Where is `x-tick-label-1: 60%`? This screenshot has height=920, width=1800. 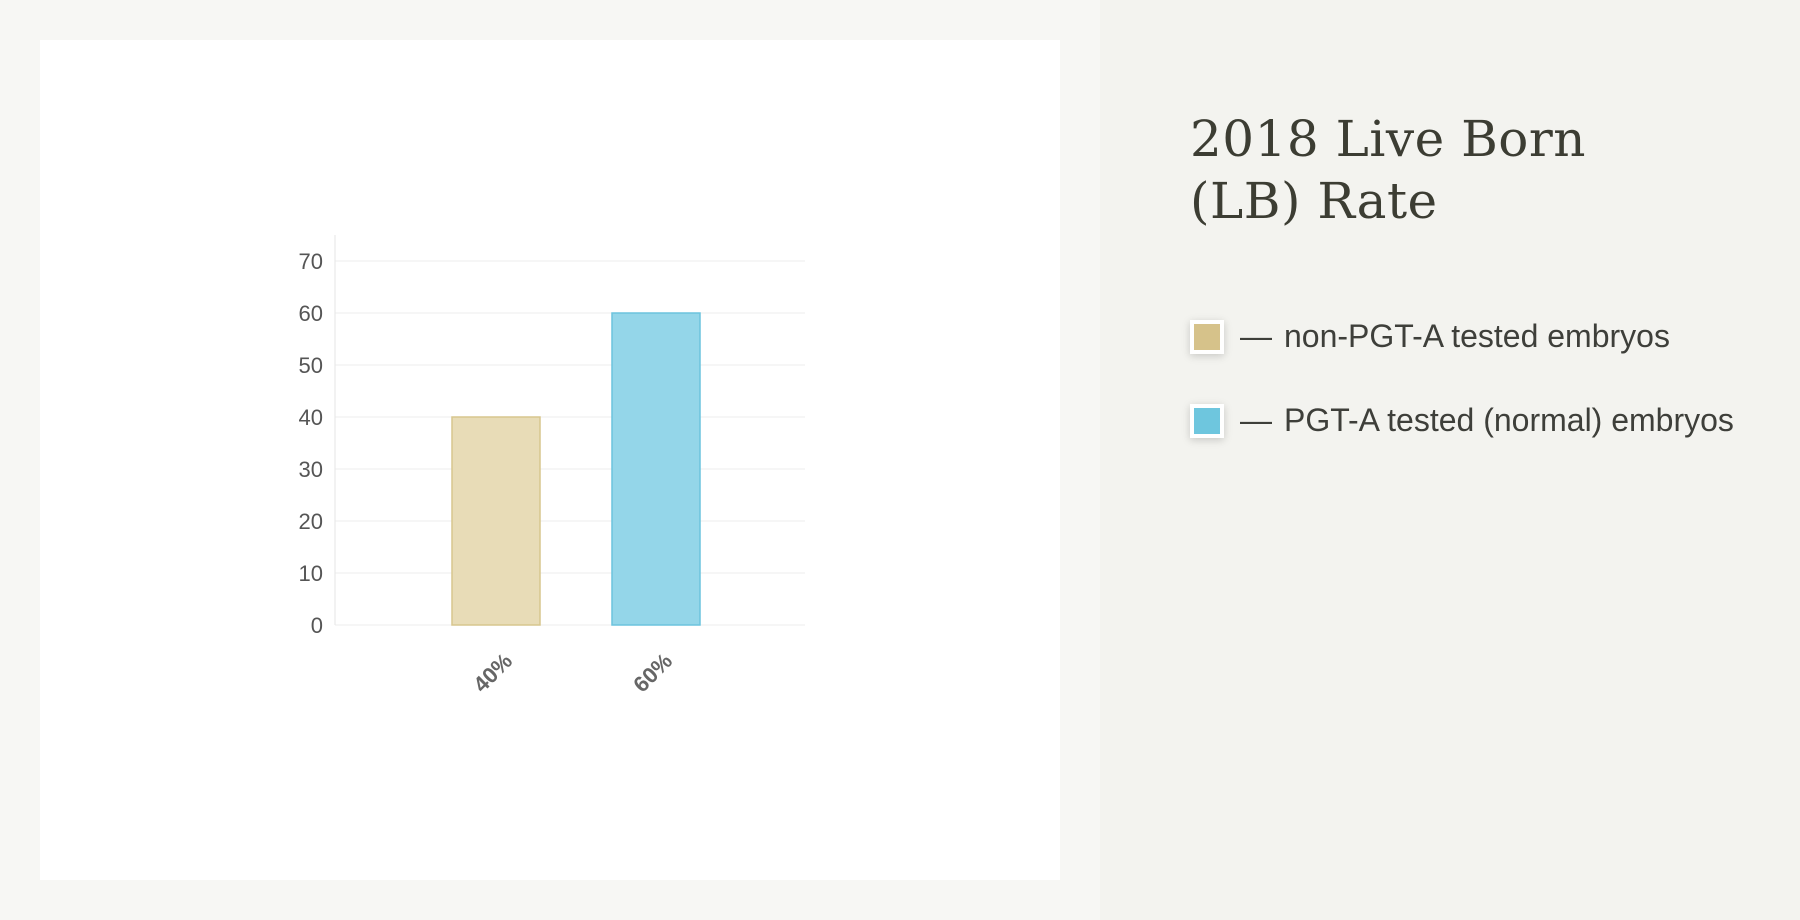 x-tick-label-1: 60% is located at coordinates (652, 672).